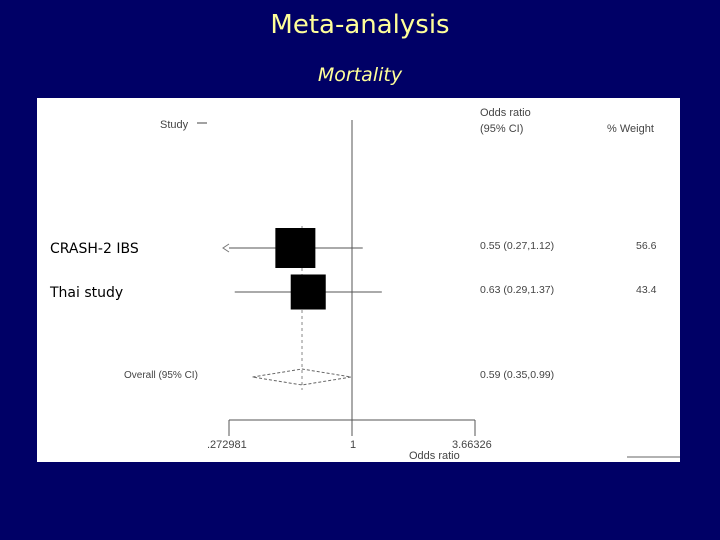 The image size is (720, 540). Describe the element at coordinates (87, 293) in the screenshot. I see `study-row-label: Thai study` at that location.